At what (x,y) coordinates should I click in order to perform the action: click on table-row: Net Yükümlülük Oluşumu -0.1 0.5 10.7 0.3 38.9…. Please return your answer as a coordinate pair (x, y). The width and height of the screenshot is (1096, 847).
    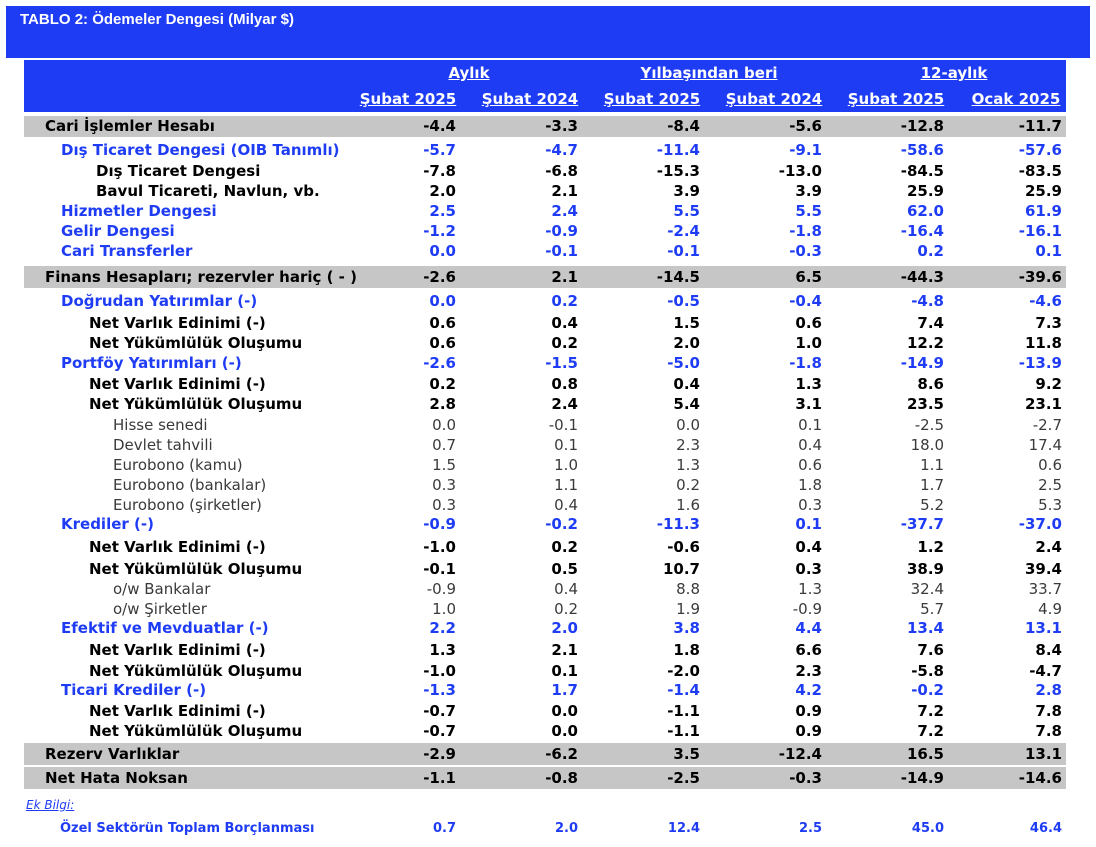
    Looking at the image, I should click on (545, 569).